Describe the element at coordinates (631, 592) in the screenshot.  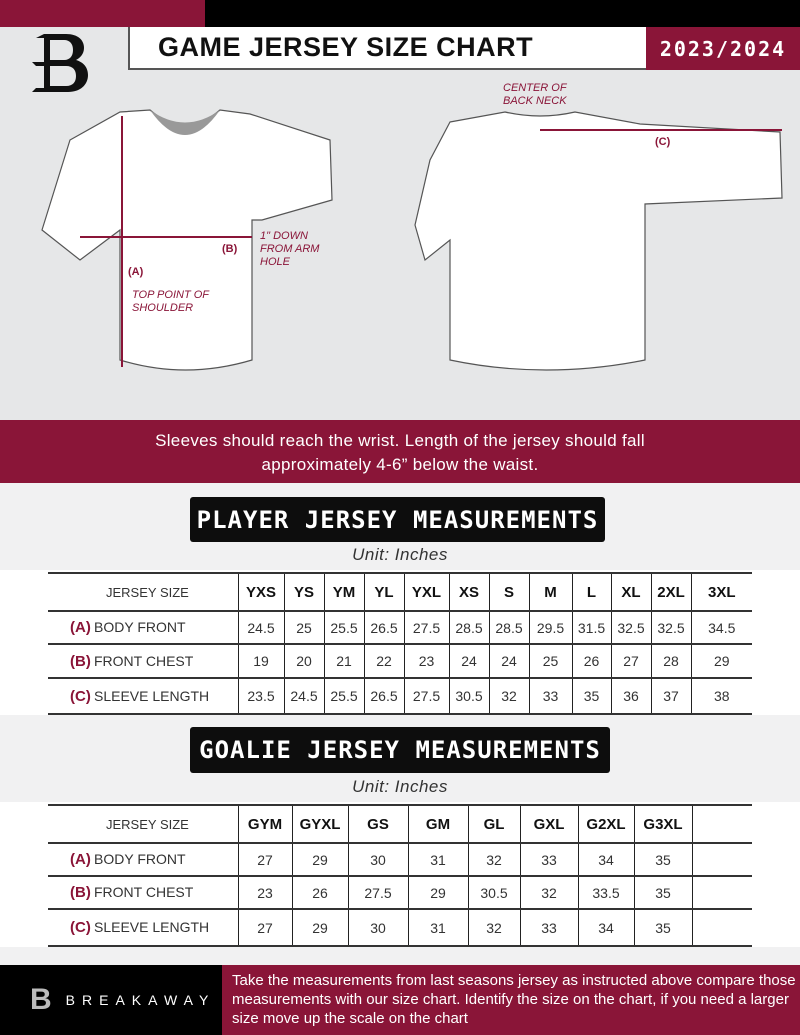
I see `size-col-XL: XL` at that location.